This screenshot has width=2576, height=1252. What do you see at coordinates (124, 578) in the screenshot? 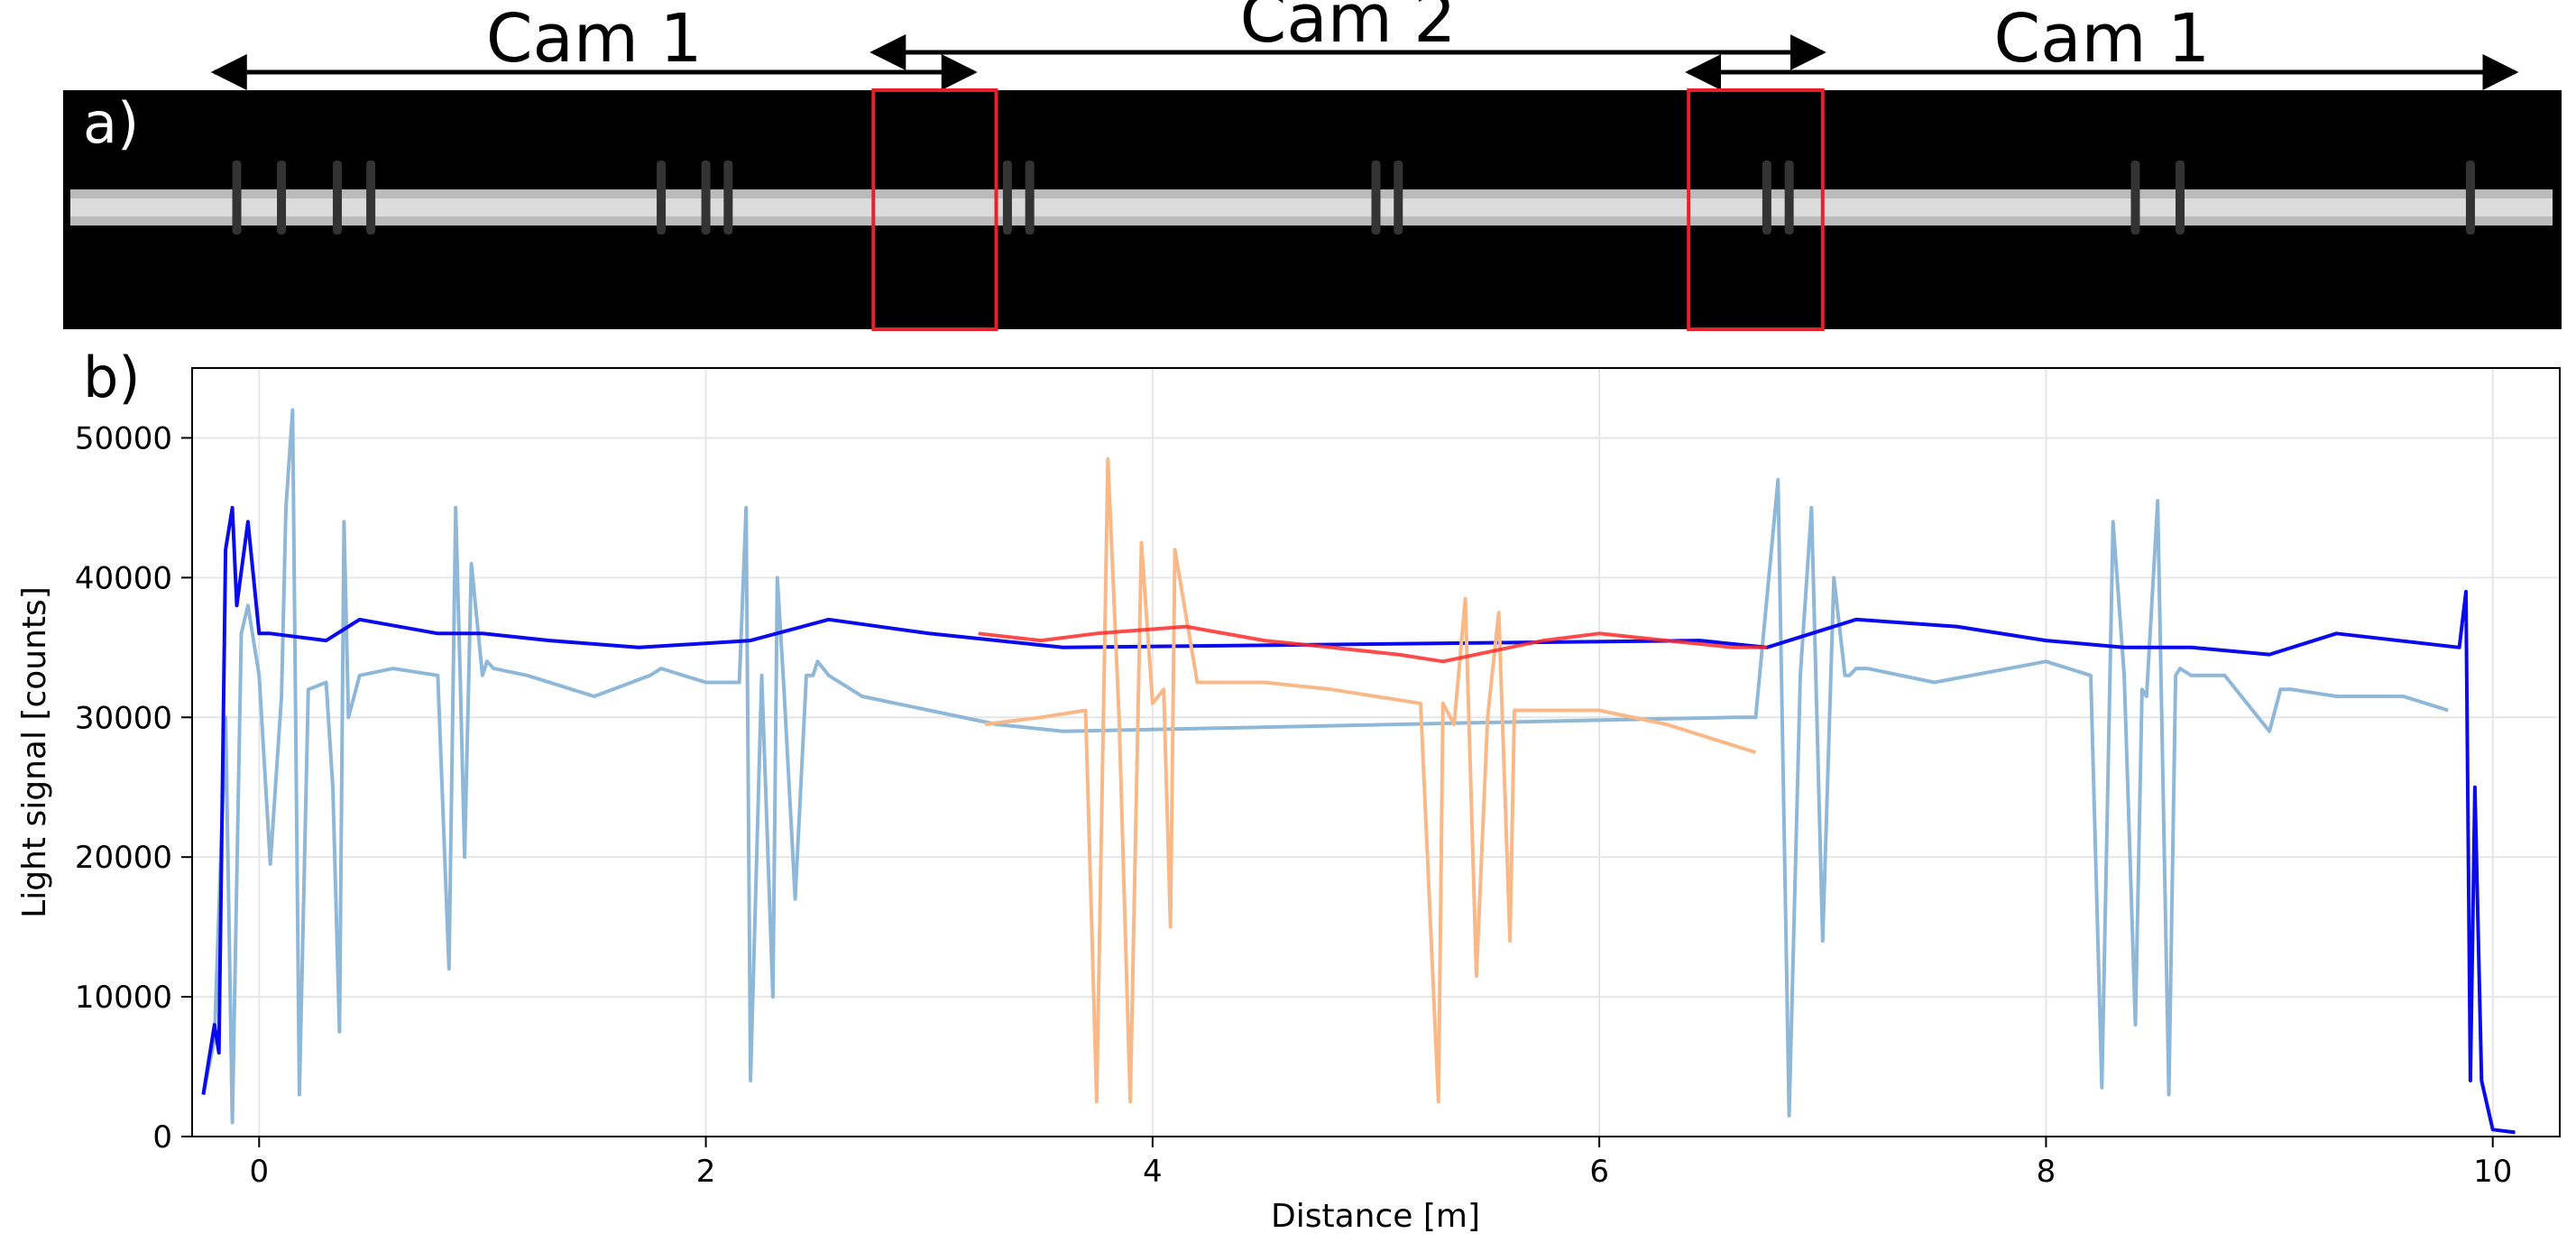
I see `y-tick-label: 40000` at bounding box center [124, 578].